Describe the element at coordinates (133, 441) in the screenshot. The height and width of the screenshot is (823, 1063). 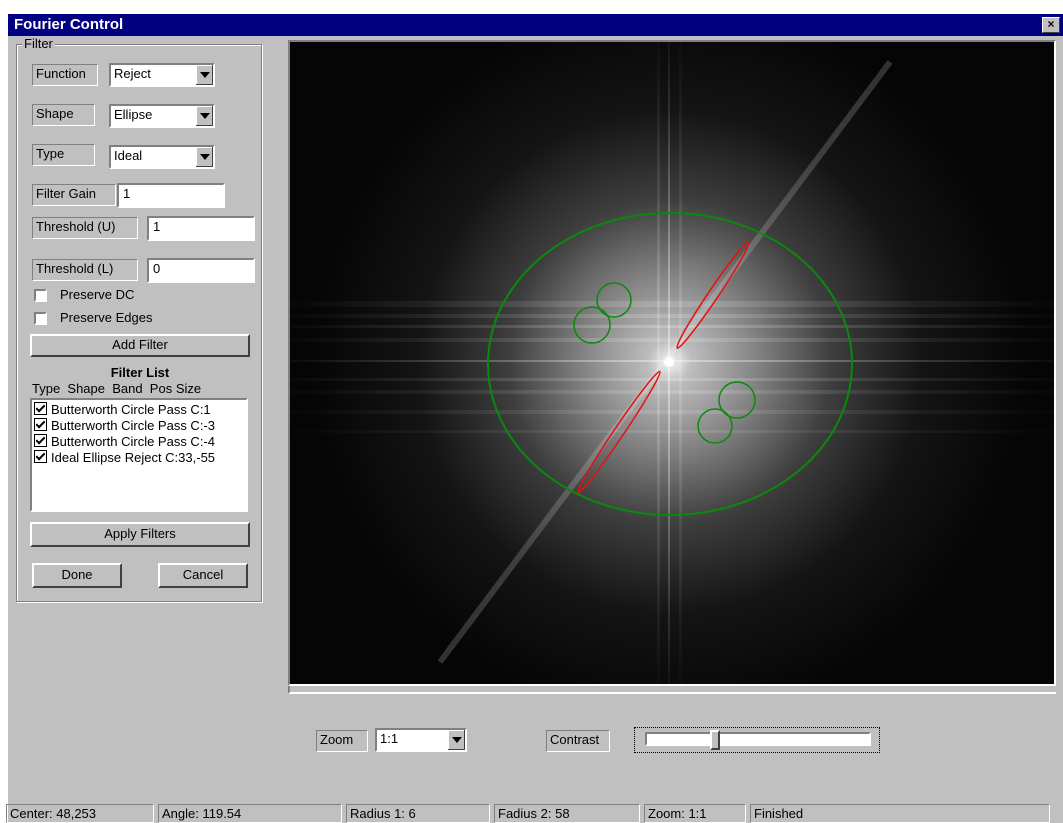
I see `list-item-label: Butterworth Circle Pass C:-4` at that location.